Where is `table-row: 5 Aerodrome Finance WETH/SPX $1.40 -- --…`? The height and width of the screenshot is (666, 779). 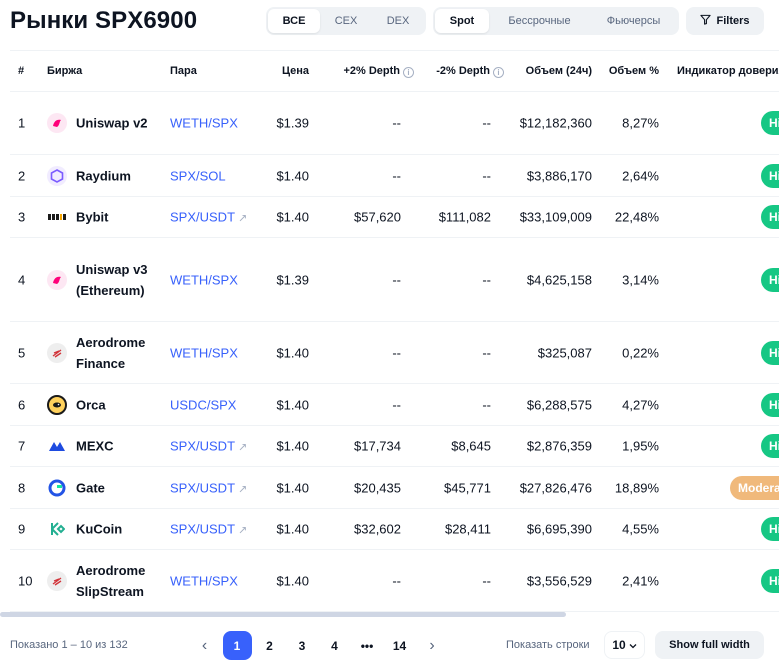 table-row: 5 Aerodrome Finance WETH/SPX $1.40 -- --… is located at coordinates (394, 353).